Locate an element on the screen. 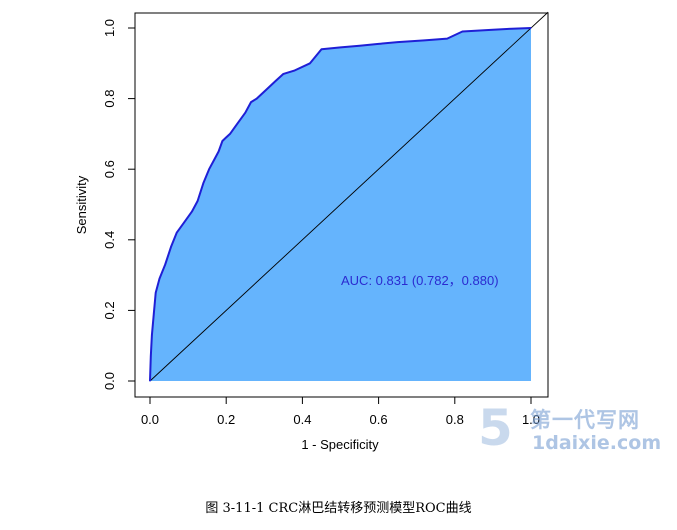 This screenshot has width=677, height=530. y-tick-label: 0.2 is located at coordinates (109, 310).